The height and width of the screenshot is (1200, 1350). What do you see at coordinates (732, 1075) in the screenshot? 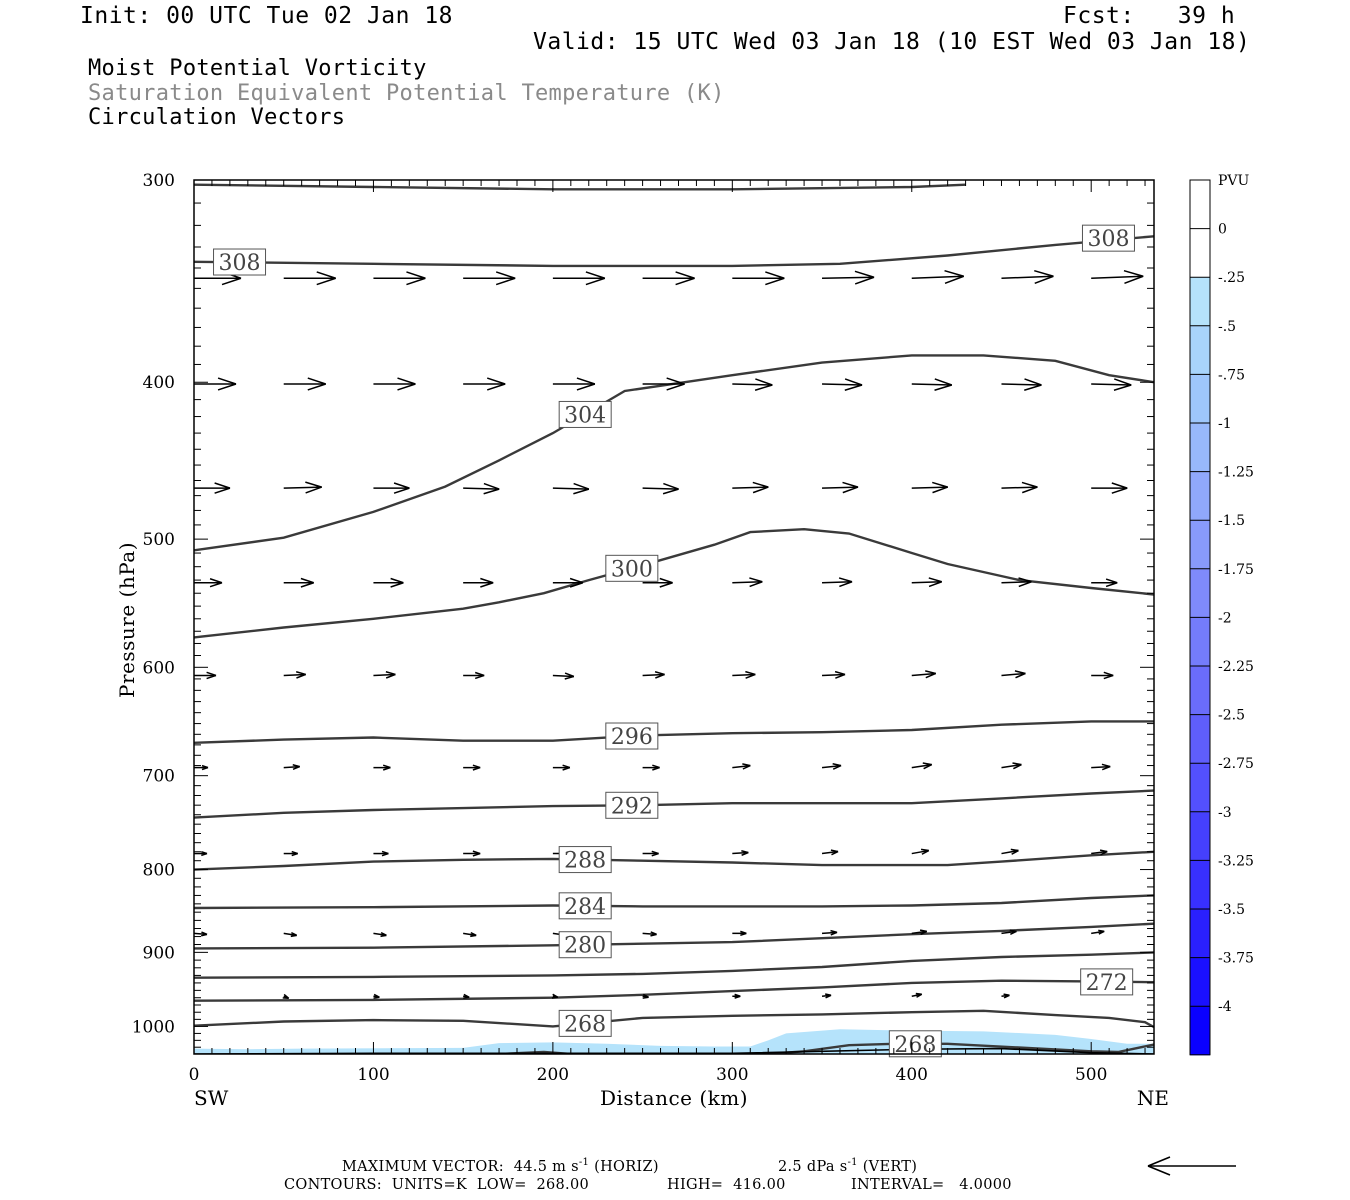
I see `x-tick-label: 300` at bounding box center [732, 1075].